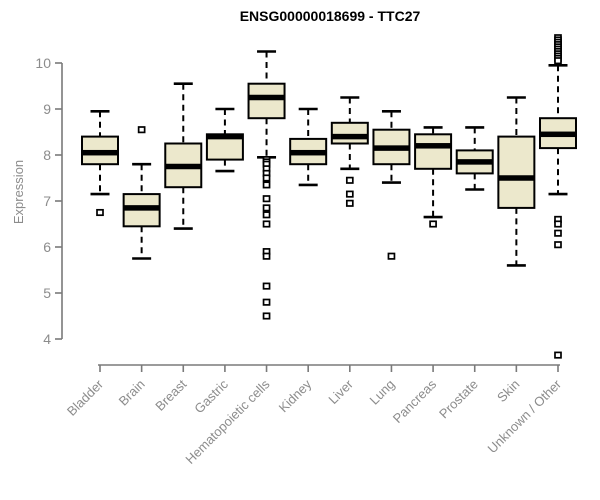  Describe the element at coordinates (47, 339) in the screenshot. I see `y-tick-label: 4` at that location.